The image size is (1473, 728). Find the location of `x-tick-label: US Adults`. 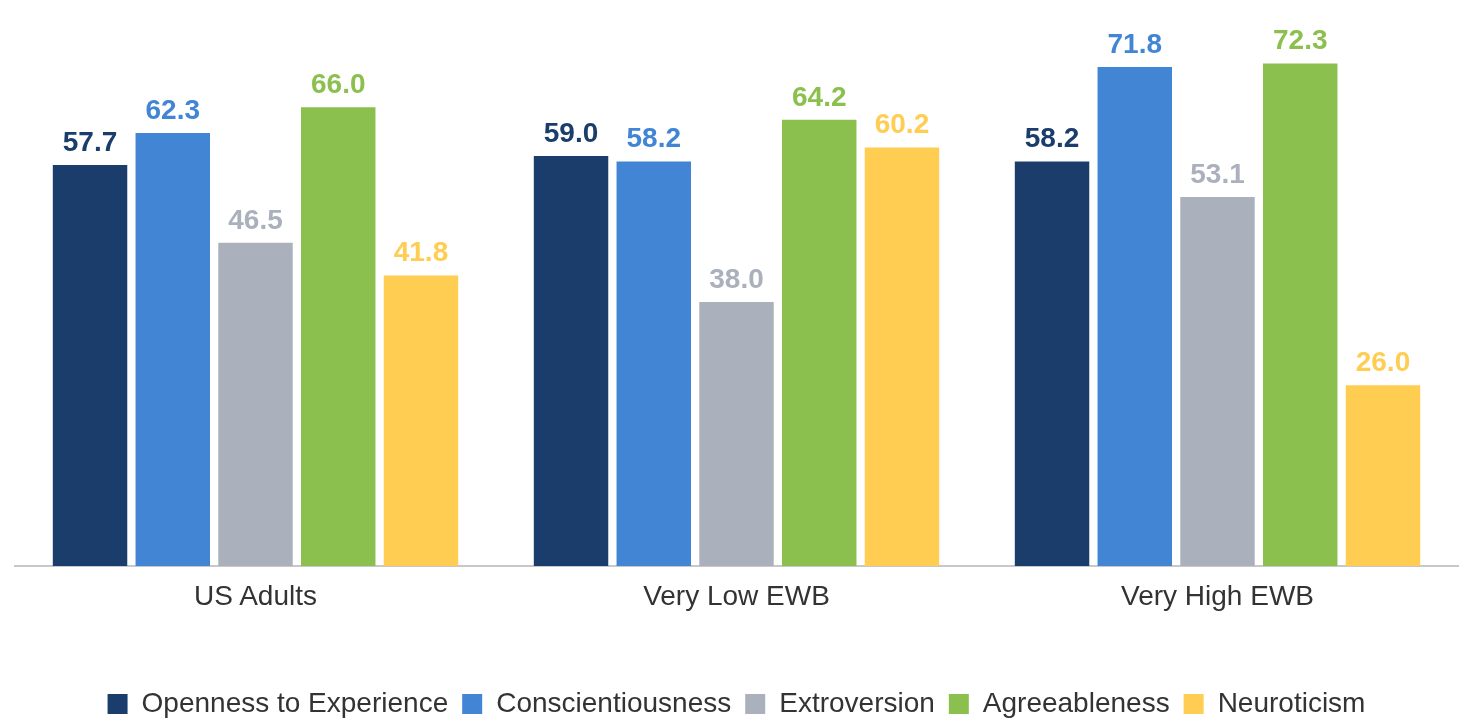

x-tick-label: US Adults is located at coordinates (255, 595).